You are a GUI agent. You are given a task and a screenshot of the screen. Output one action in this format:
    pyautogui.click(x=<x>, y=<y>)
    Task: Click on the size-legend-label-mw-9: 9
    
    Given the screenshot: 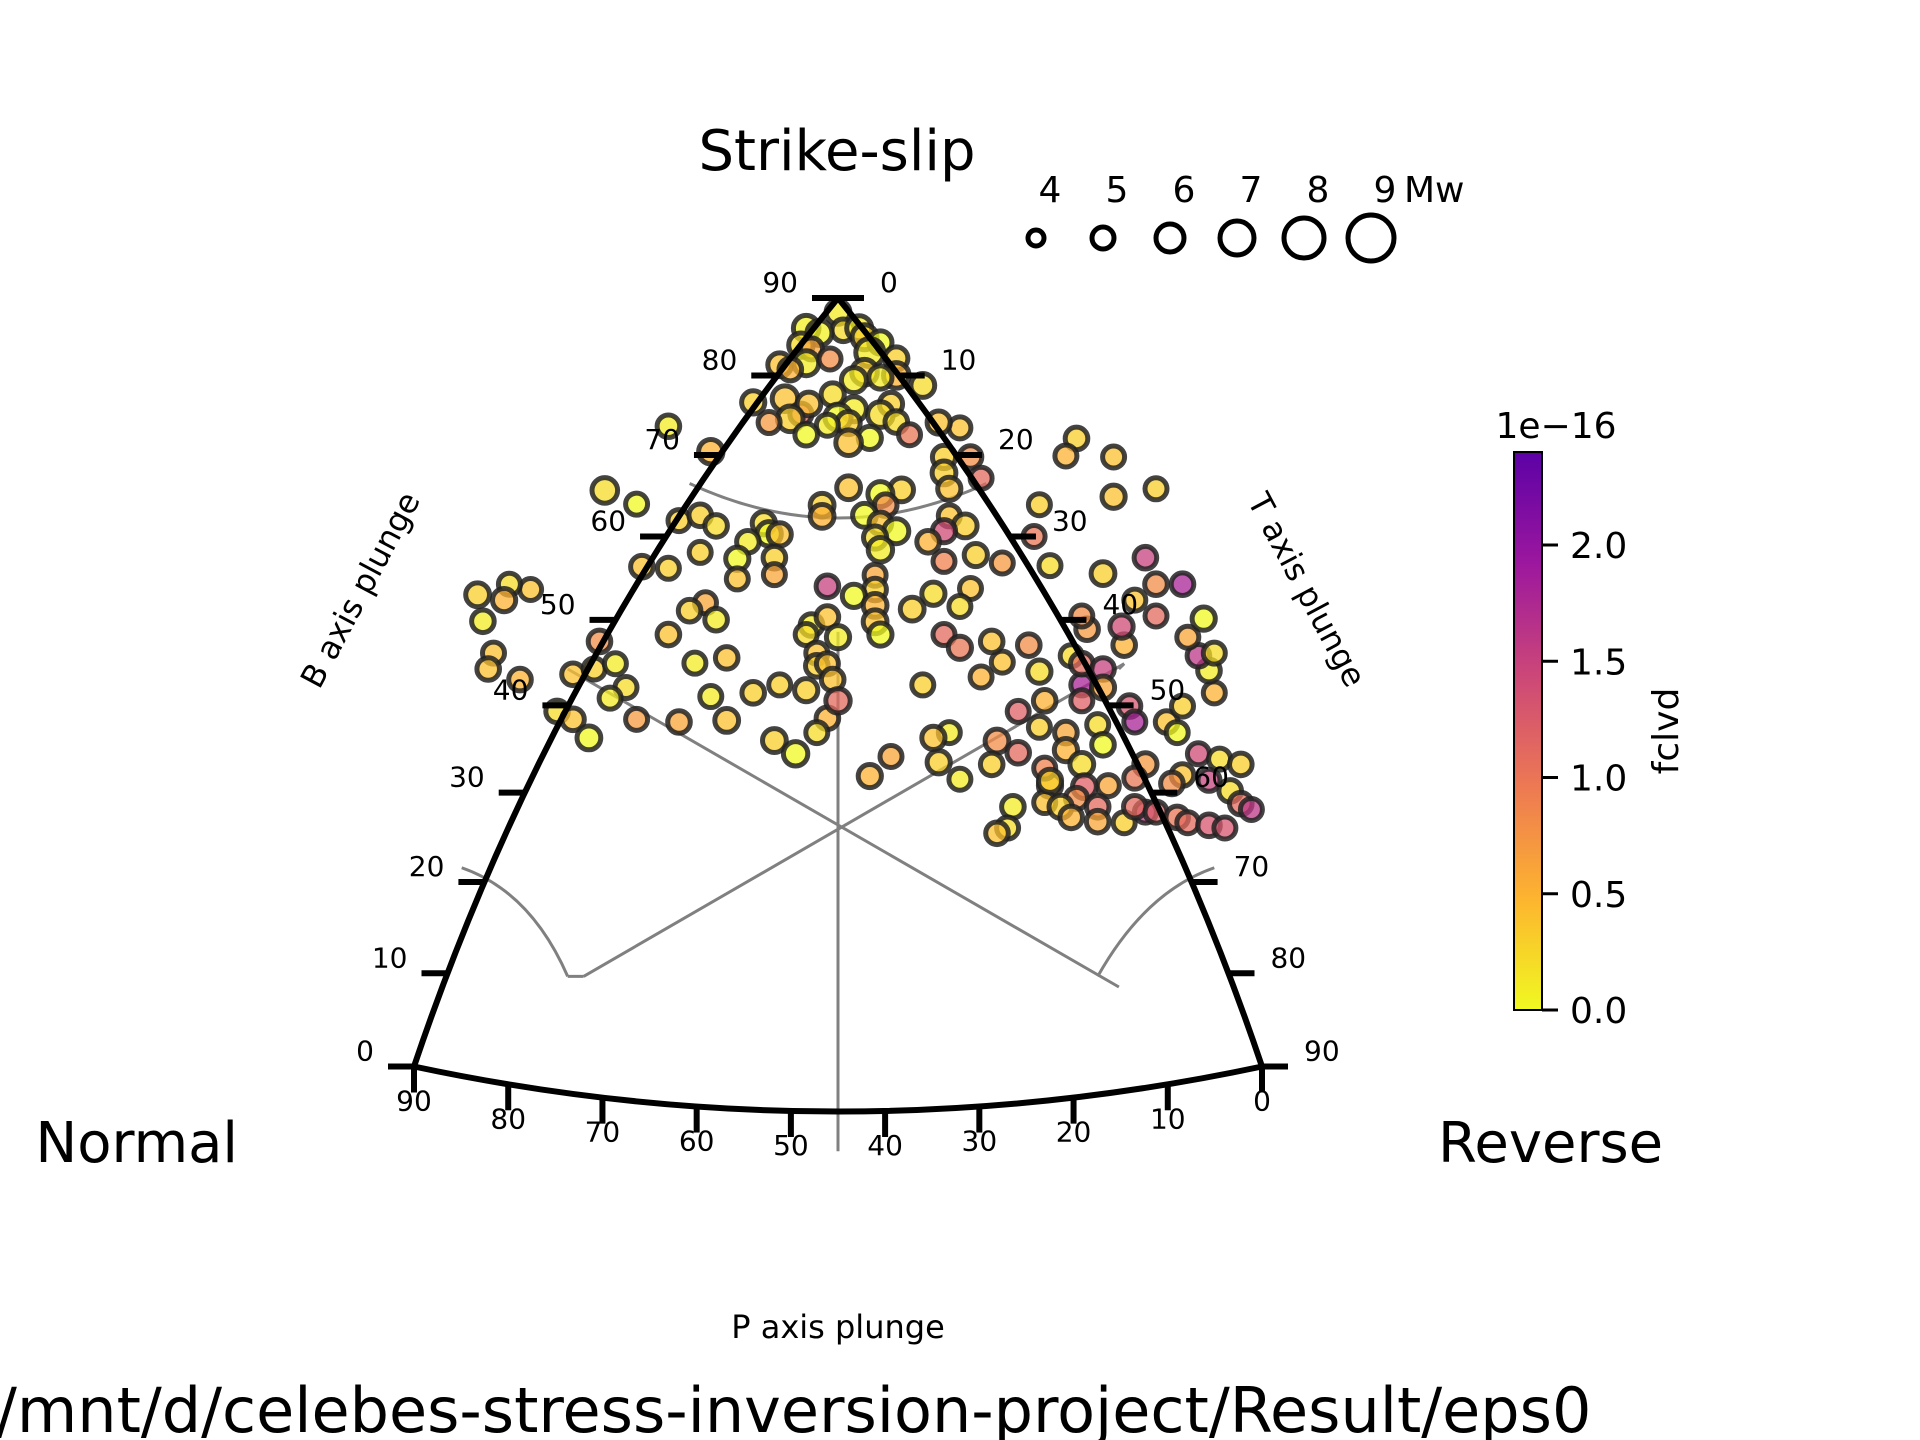 What is the action you would take?
    pyautogui.click(x=1385, y=190)
    